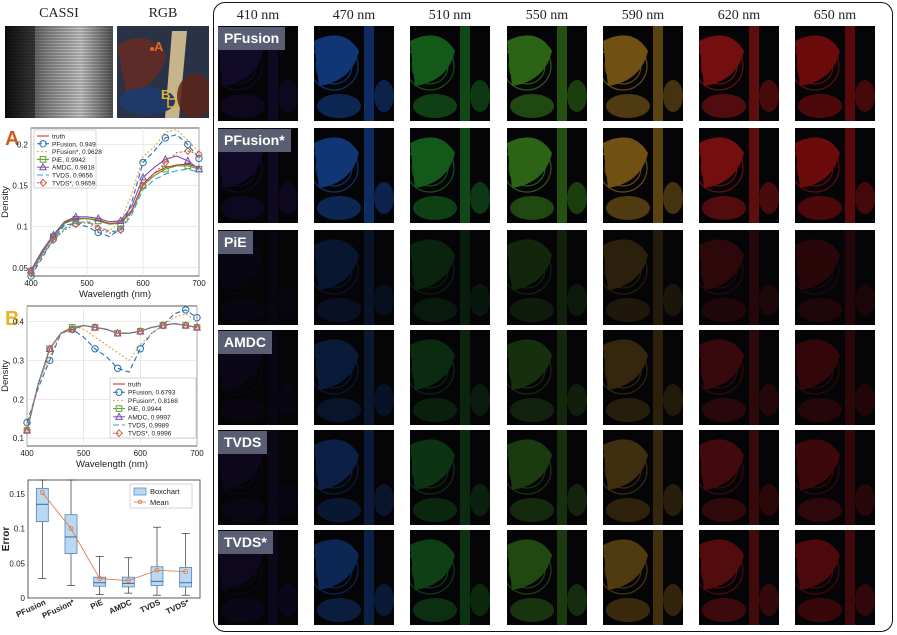 The image size is (897, 635). What do you see at coordinates (19, 322) in the screenshot?
I see `y-tick-label: 0.4` at bounding box center [19, 322].